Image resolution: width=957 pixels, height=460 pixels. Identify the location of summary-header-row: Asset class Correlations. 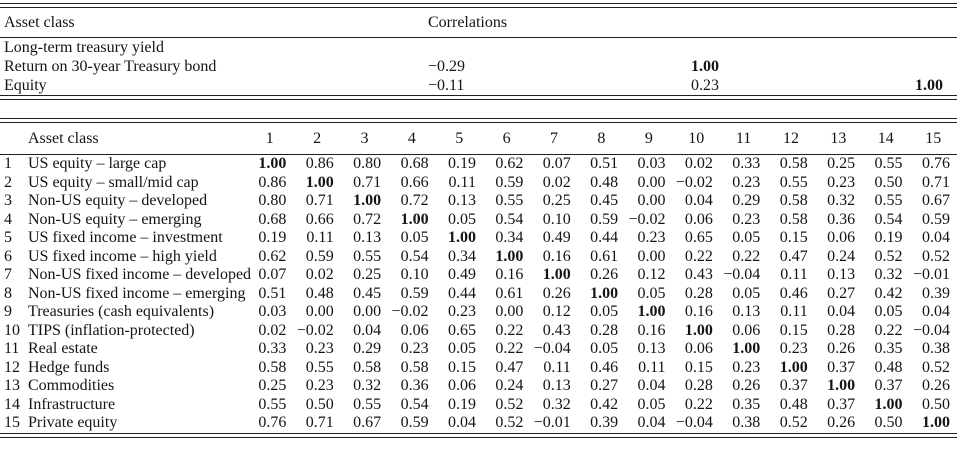
(478, 22).